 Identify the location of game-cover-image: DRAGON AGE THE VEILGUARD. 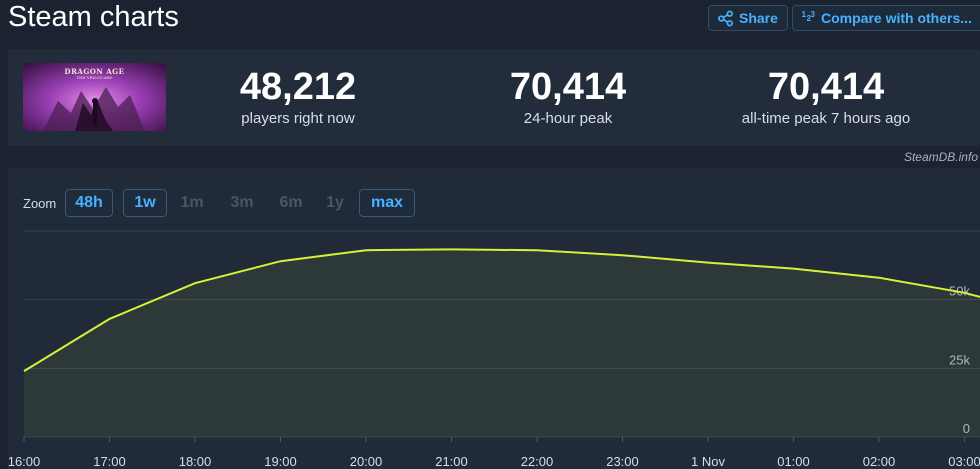
(94, 97).